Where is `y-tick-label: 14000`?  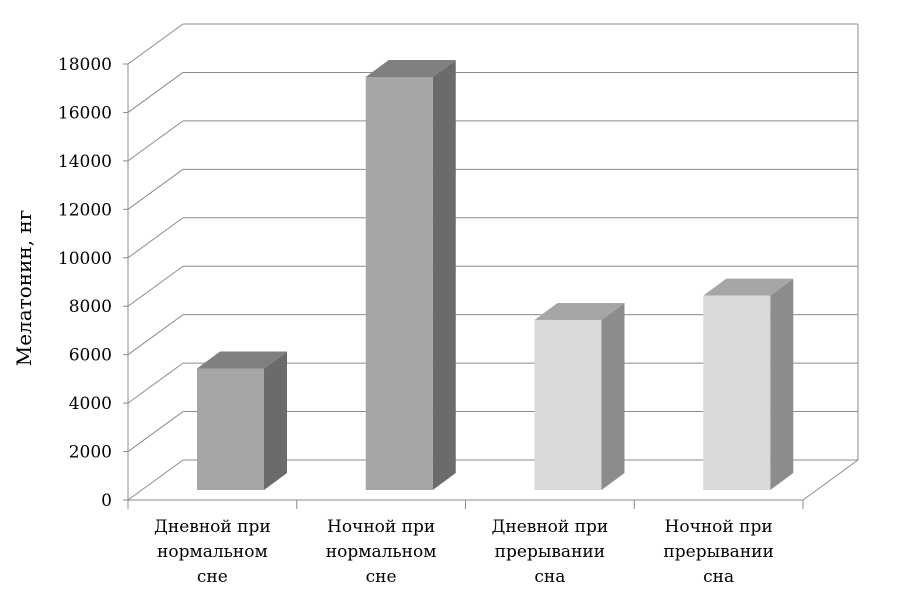
y-tick-label: 14000 is located at coordinates (85, 162).